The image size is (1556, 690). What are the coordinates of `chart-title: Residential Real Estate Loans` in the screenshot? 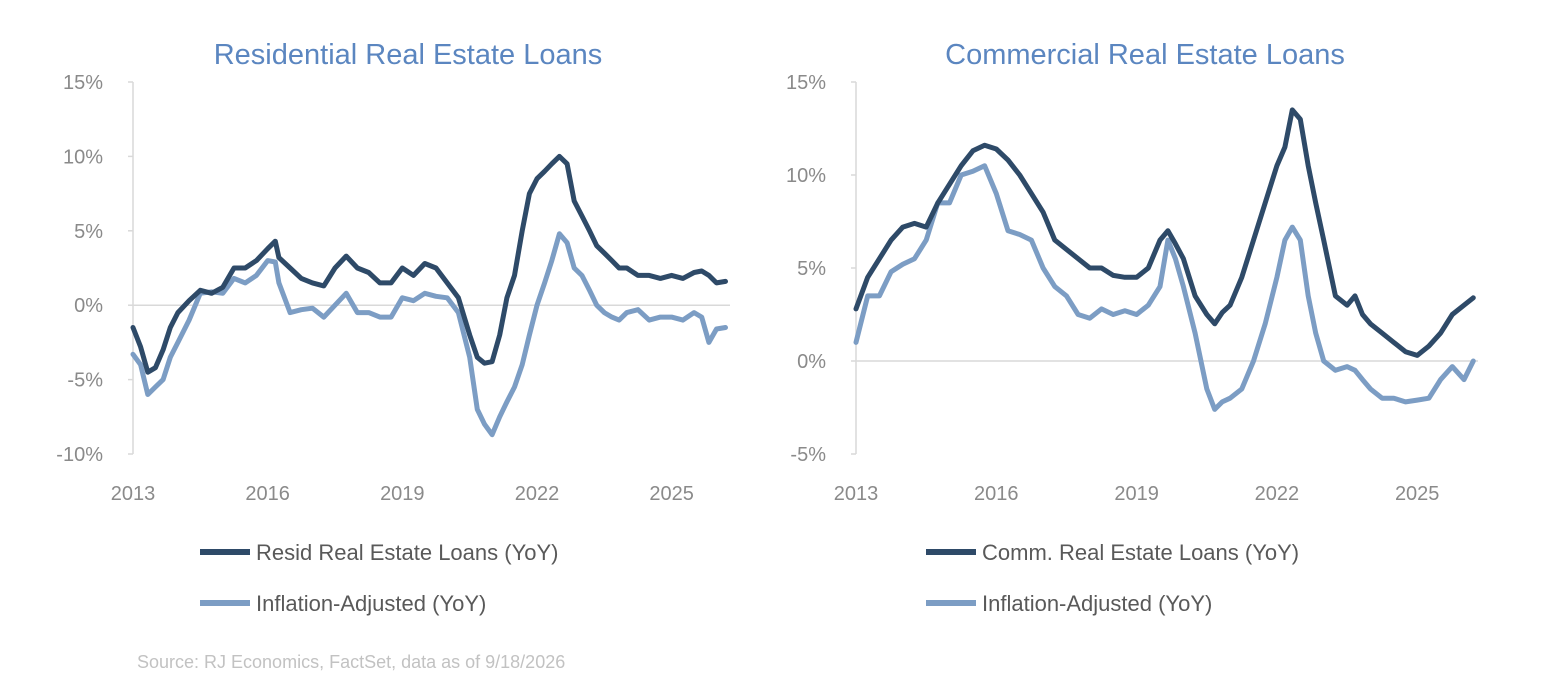 It's located at (408, 55).